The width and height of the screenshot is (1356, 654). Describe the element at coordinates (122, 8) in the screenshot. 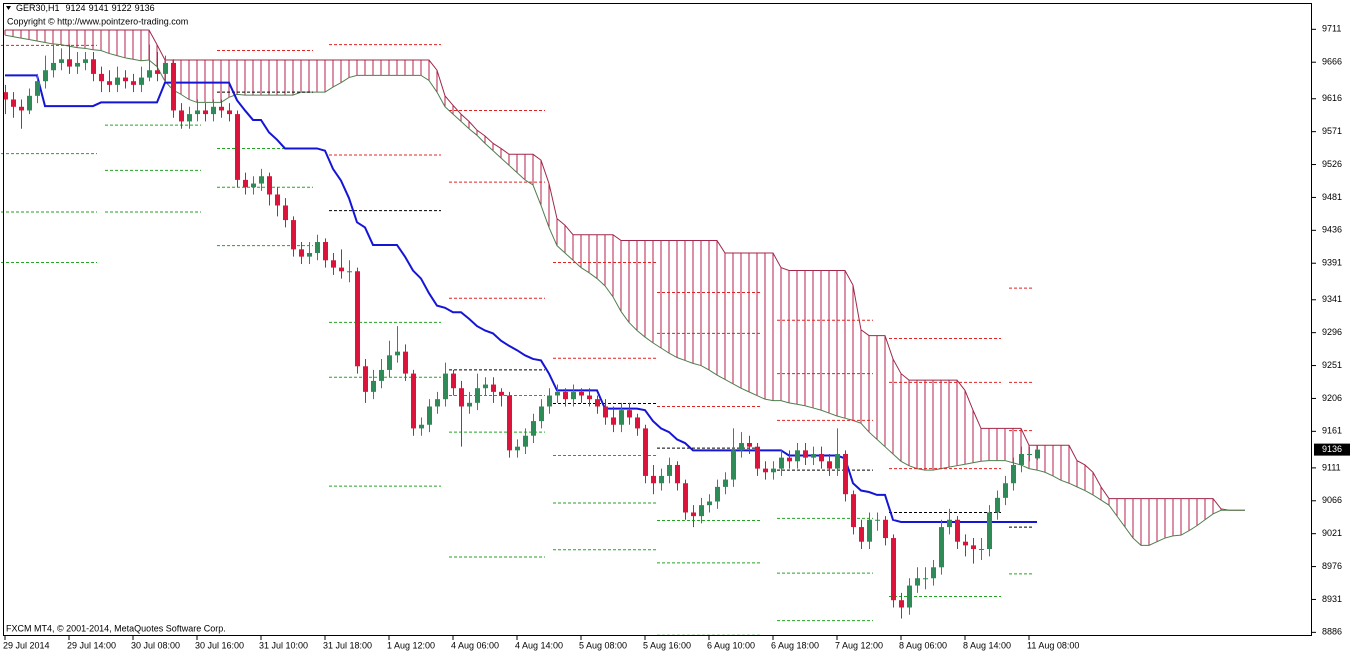

I see `low-value: 9122` at that location.